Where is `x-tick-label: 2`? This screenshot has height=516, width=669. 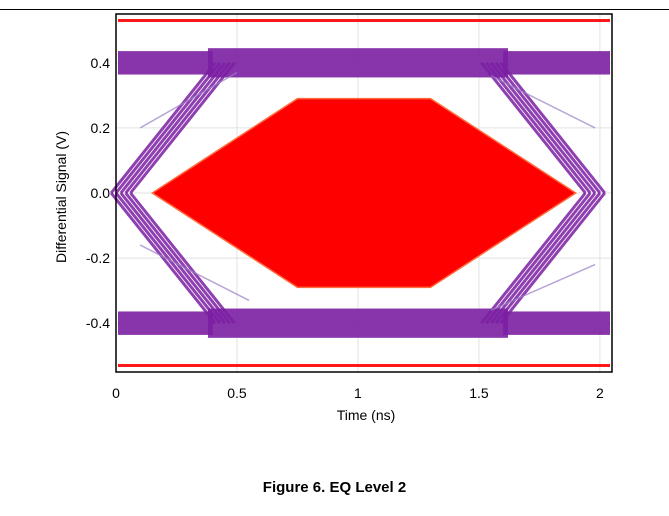
x-tick-label: 2 is located at coordinates (600, 393).